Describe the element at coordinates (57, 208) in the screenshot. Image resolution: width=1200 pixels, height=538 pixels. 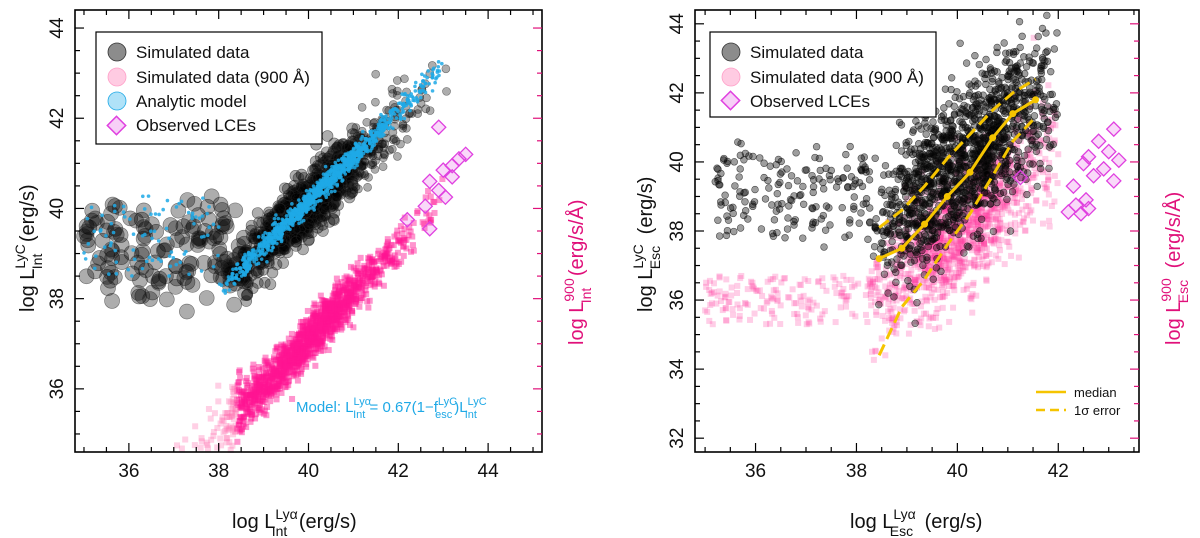
I see `y-tick-label: 40` at that location.